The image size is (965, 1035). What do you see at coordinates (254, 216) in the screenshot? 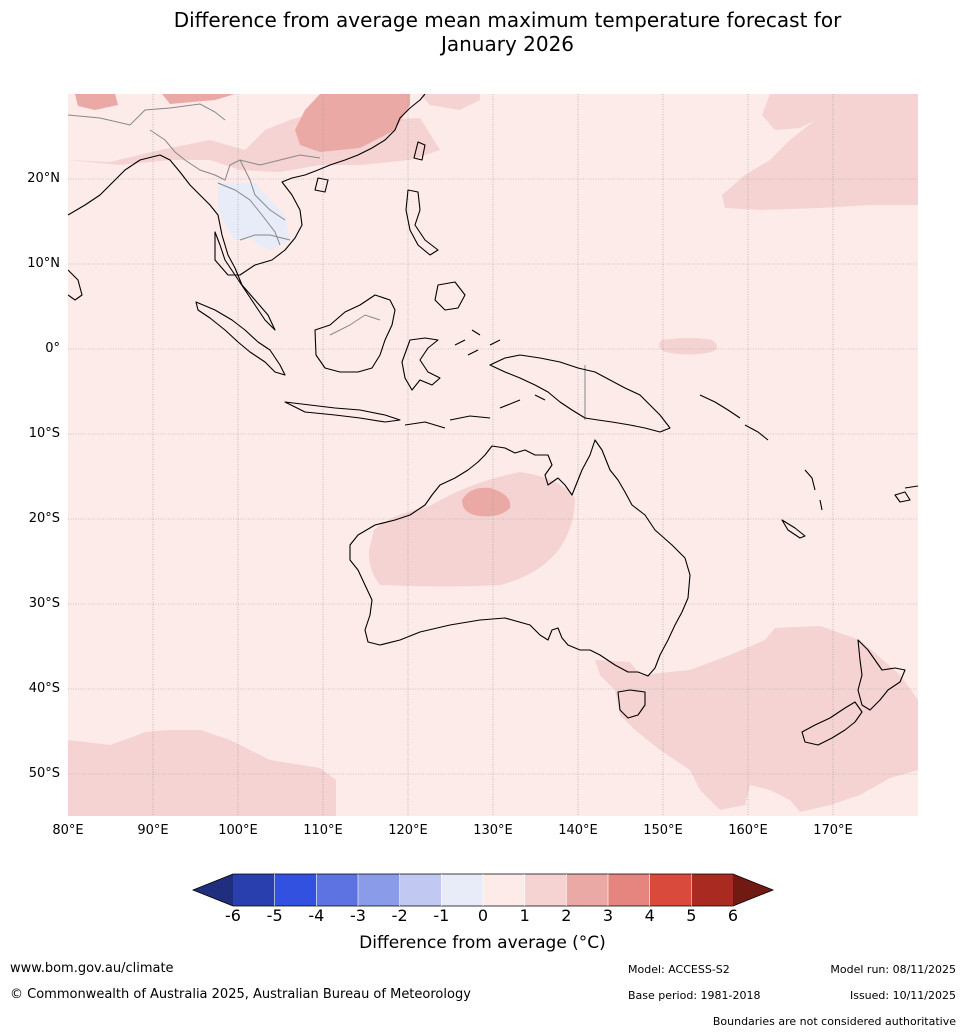
I see `anomaly-region-indochina-cool` at bounding box center [254, 216].